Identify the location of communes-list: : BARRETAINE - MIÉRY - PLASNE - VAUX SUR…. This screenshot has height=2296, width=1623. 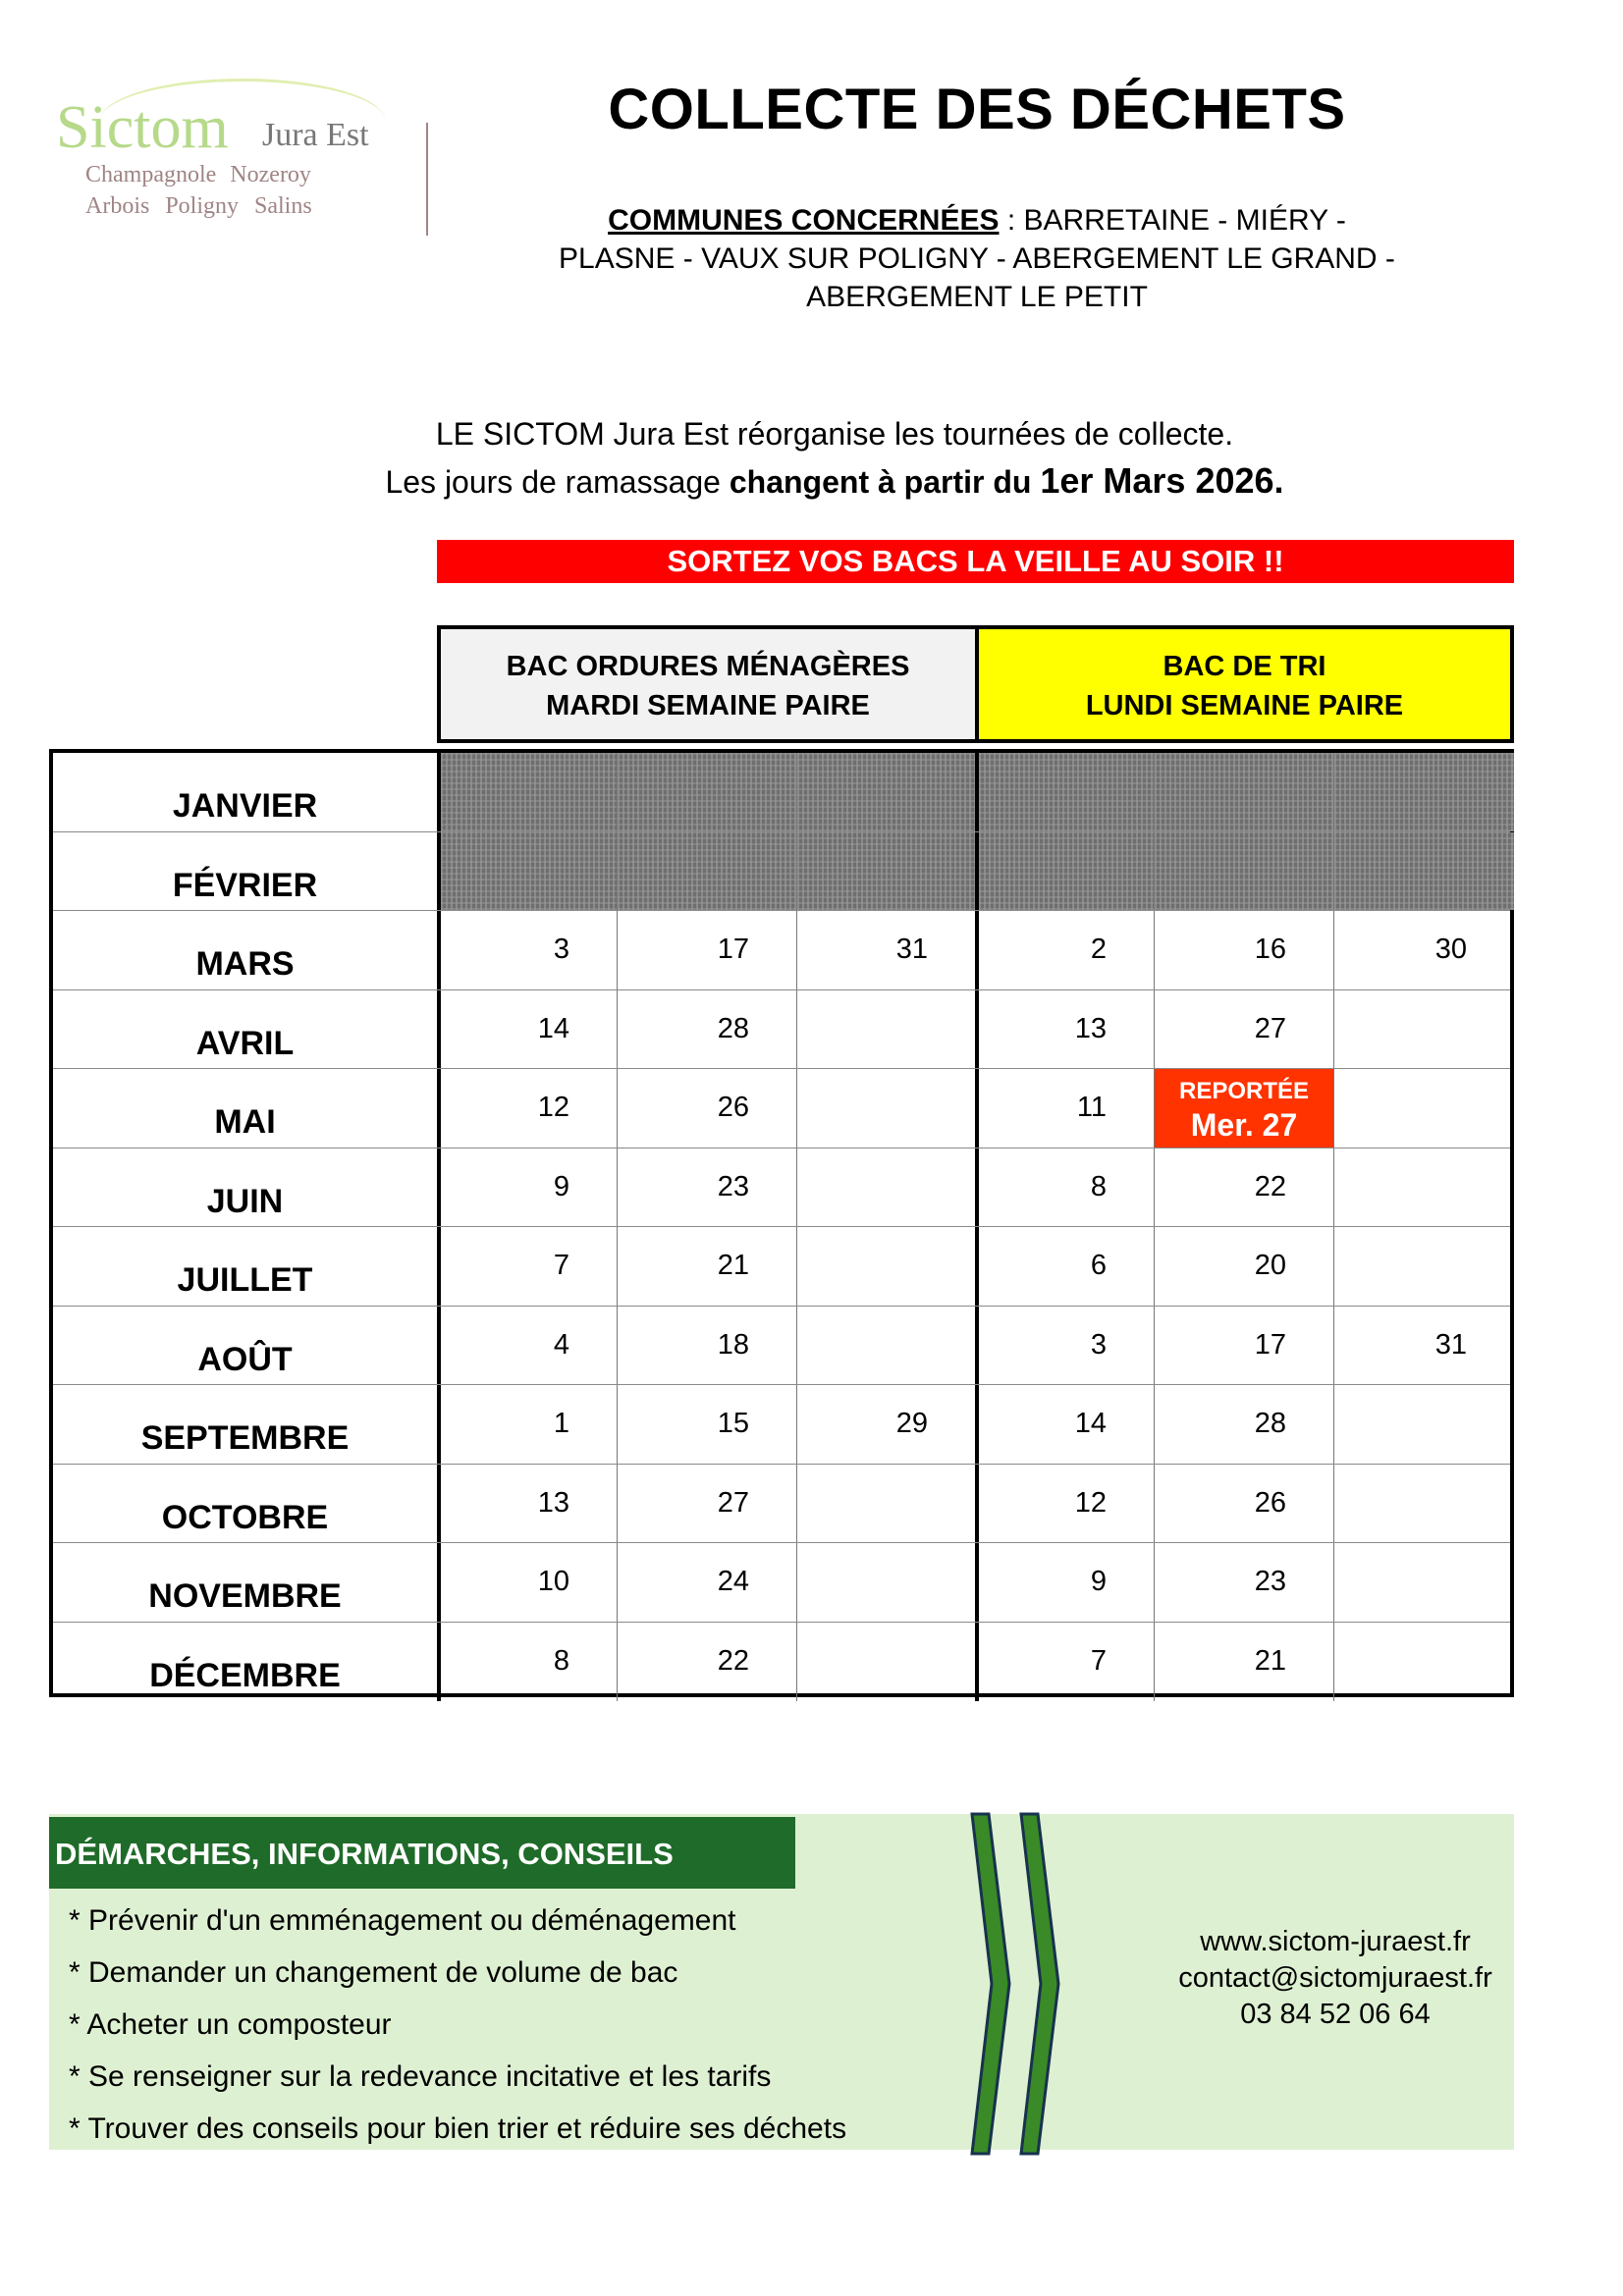
(977, 258).